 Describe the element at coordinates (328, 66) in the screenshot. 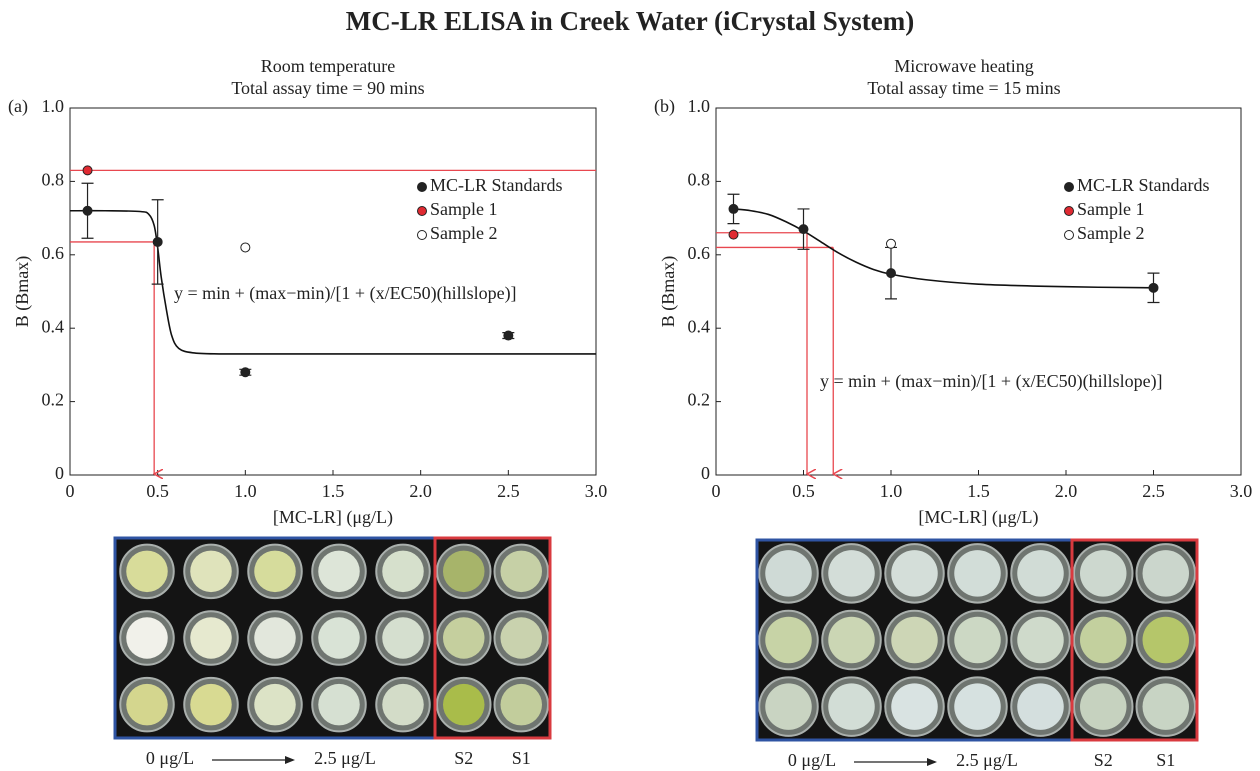

I see `panel-title: Room temperature` at that location.